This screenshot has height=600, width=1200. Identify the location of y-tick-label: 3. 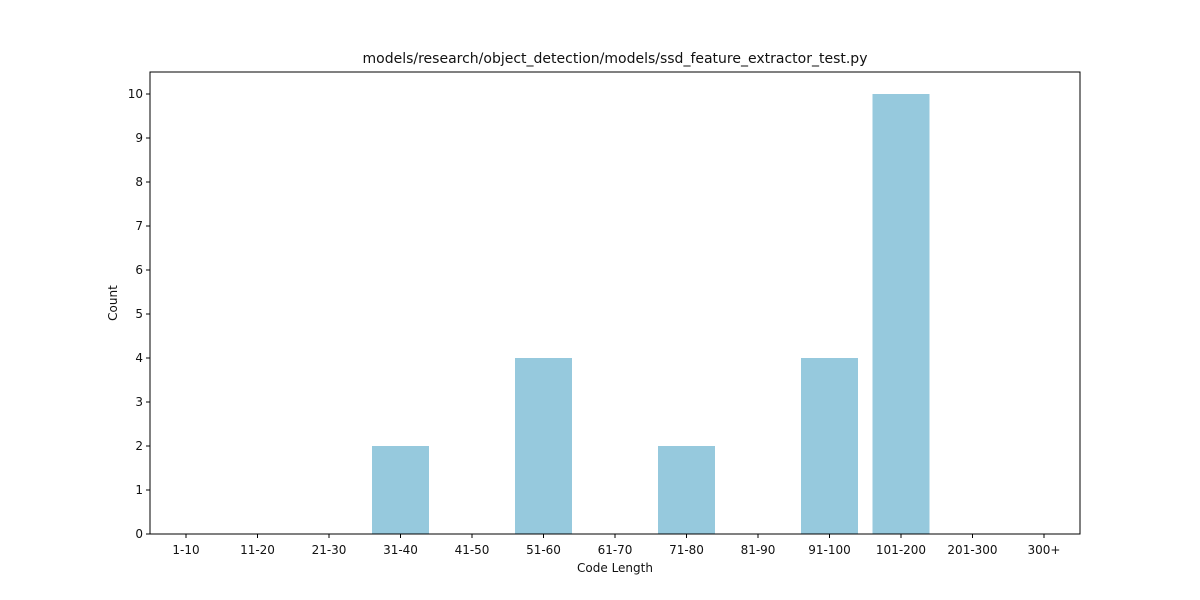
(139, 402).